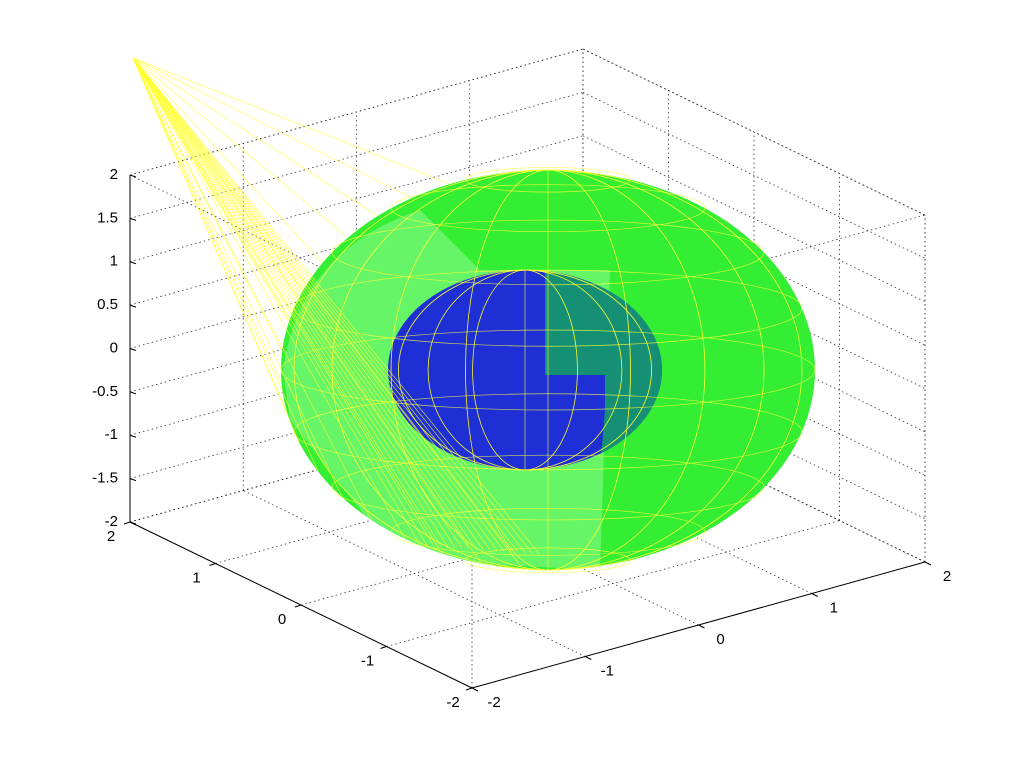  Describe the element at coordinates (720, 639) in the screenshot. I see `x-tick-label: 0` at that location.